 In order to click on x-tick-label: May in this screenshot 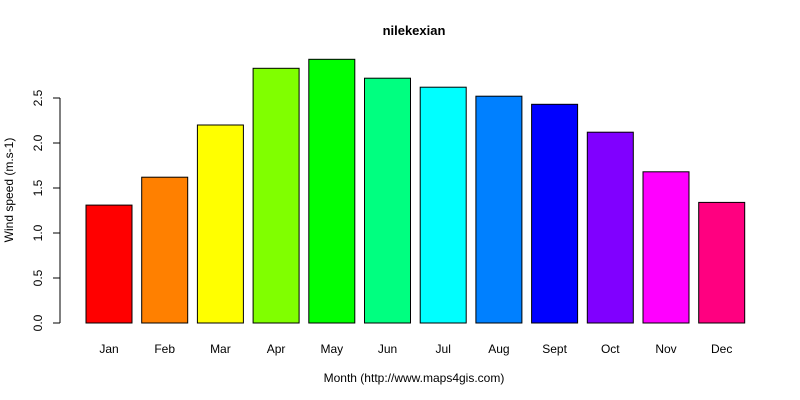, I will do `click(331, 349)`.